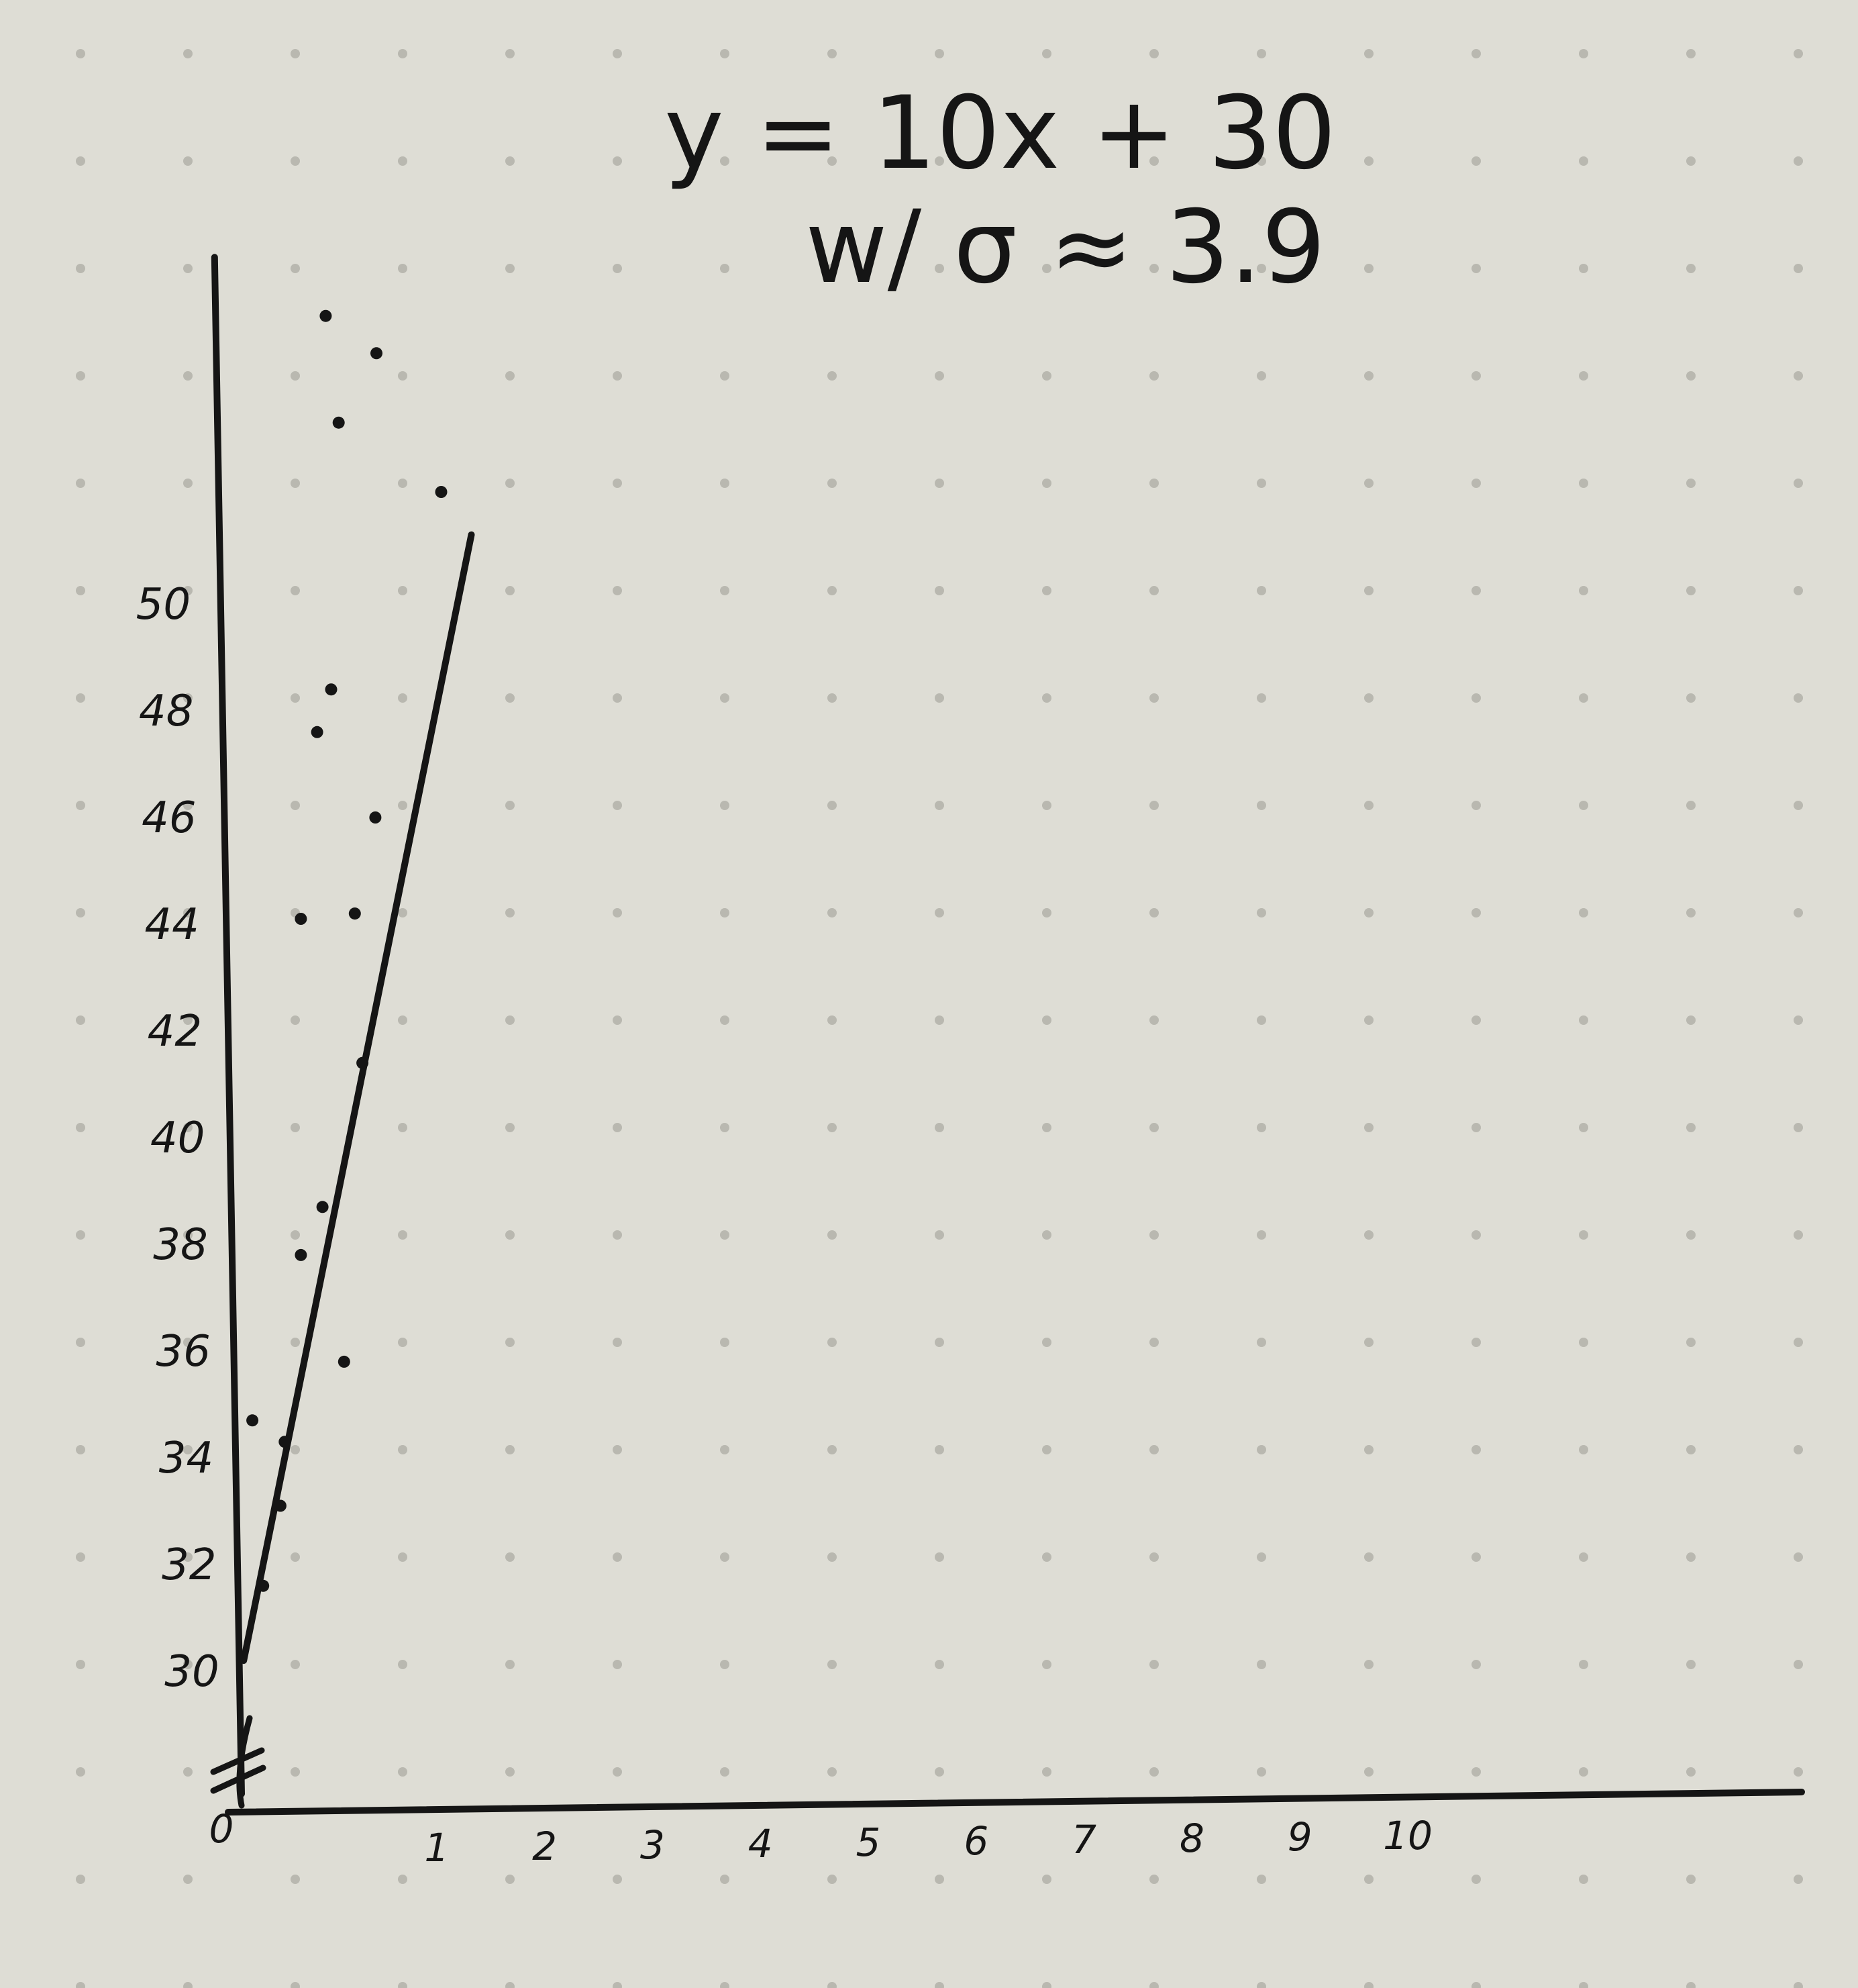  What do you see at coordinates (821, 1838) in the screenshot?
I see `x-tick-labels: 0 1 2 3 4 5 6 7 8 9 10` at bounding box center [821, 1838].